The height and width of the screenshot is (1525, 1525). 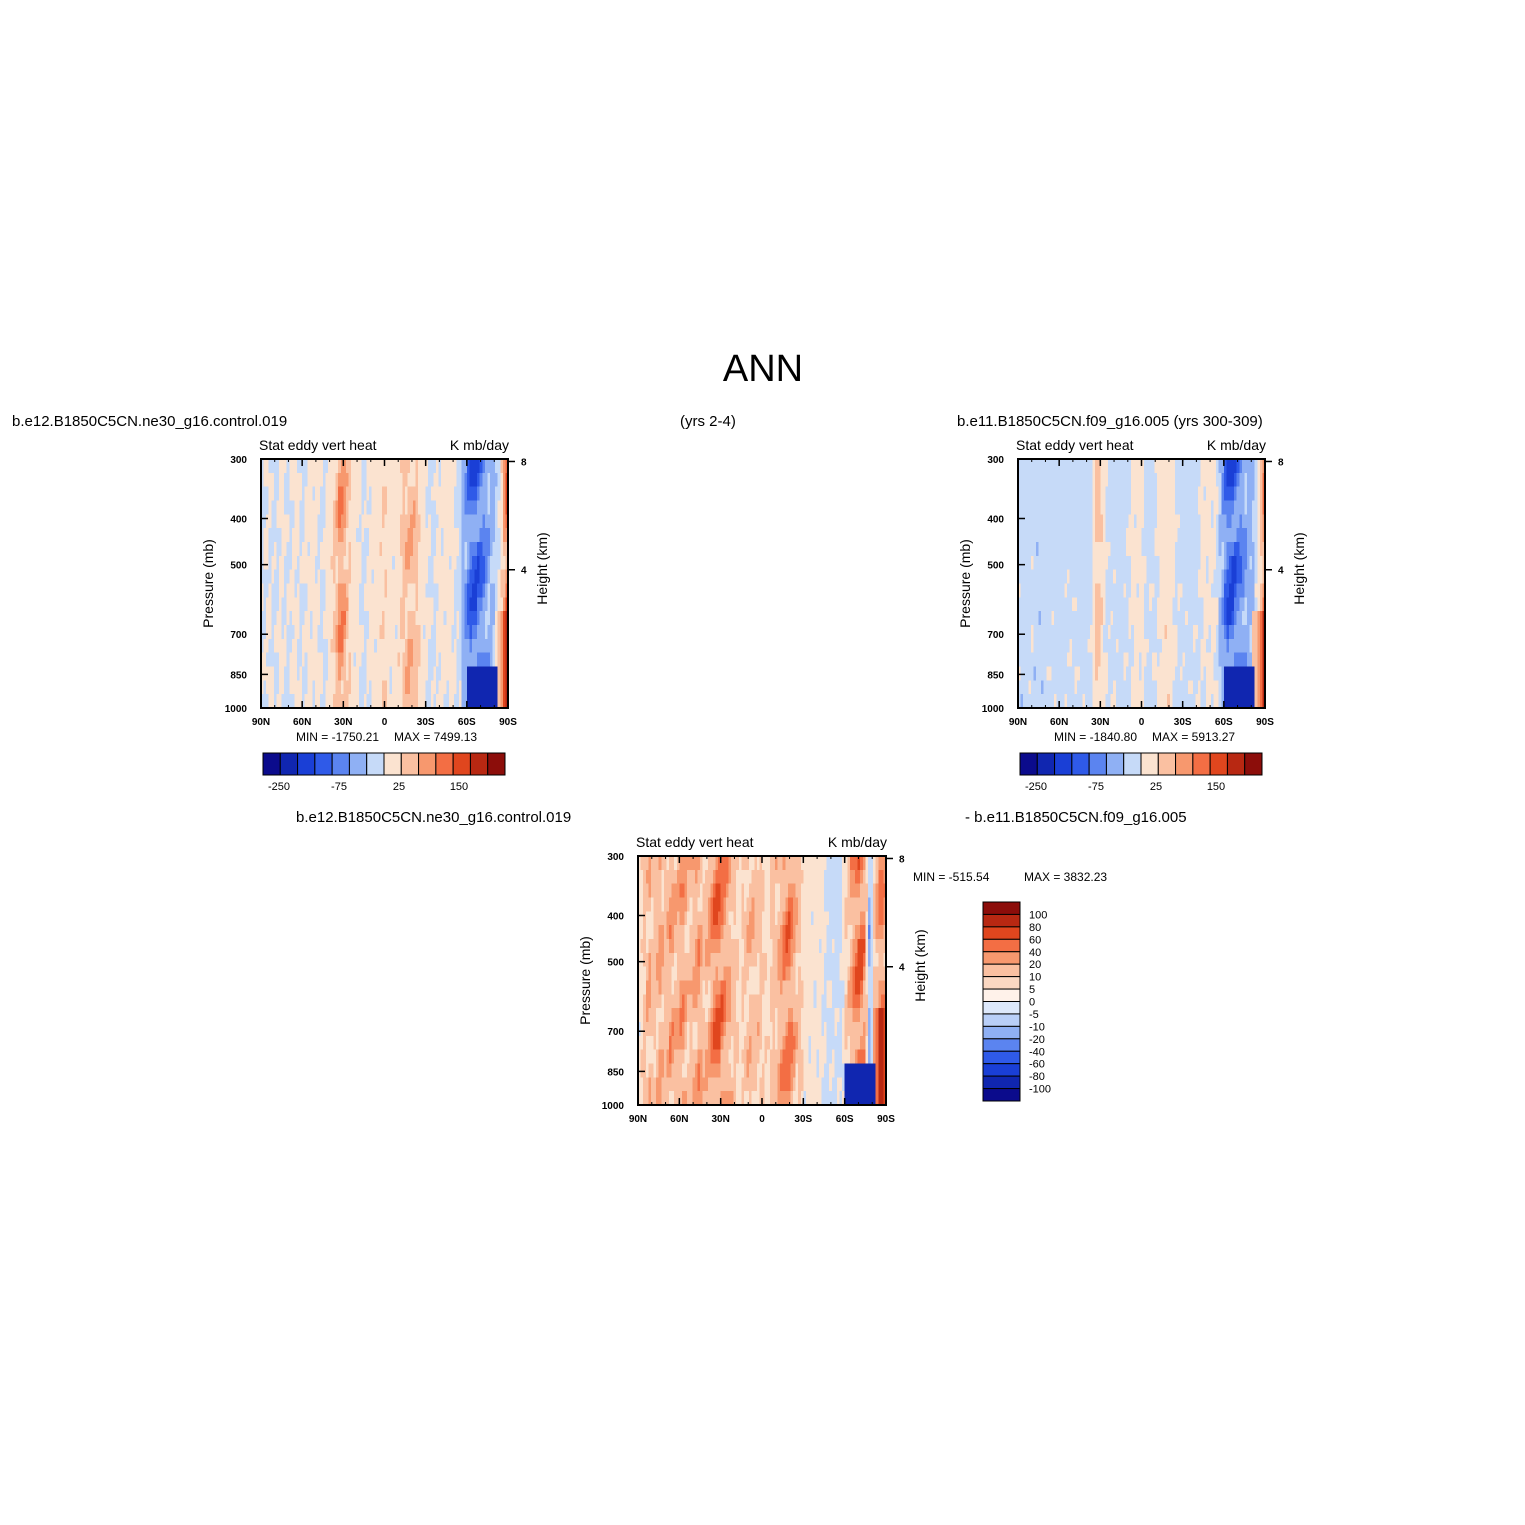 What do you see at coordinates (763, 369) in the screenshot?
I see `figure-title: ANN` at bounding box center [763, 369].